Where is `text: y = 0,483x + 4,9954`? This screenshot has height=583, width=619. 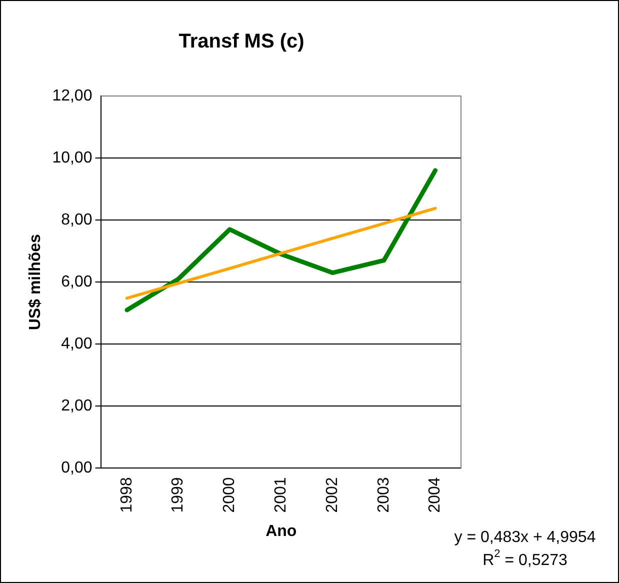 text: y = 0,483x + 4,9954 is located at coordinates (525, 537).